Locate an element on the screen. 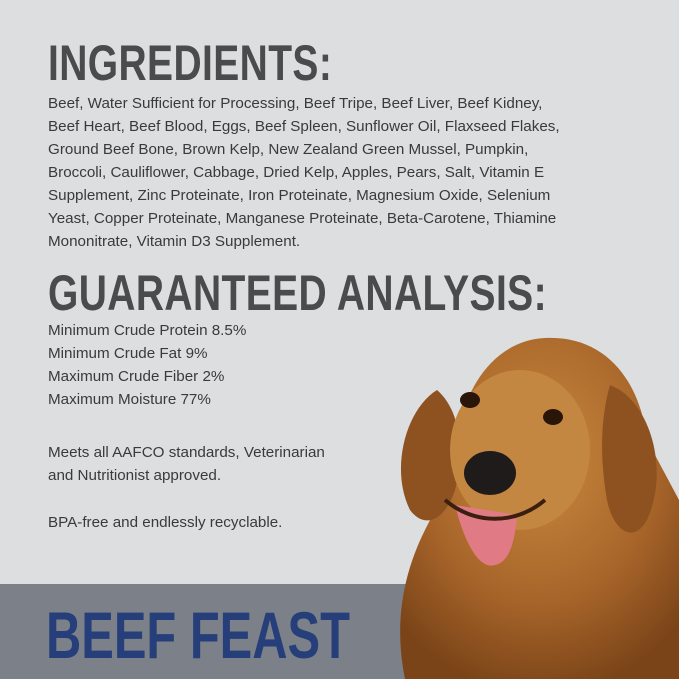 This screenshot has height=679, width=679. analysis-line: Maximum Crude Fiber 2% is located at coordinates (136, 376).